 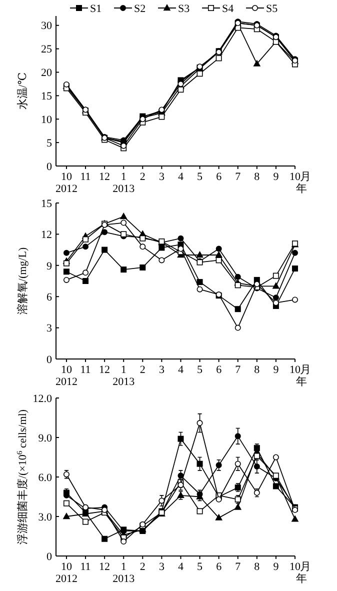 I want to click on legend-label: S3, so click(x=184, y=8).